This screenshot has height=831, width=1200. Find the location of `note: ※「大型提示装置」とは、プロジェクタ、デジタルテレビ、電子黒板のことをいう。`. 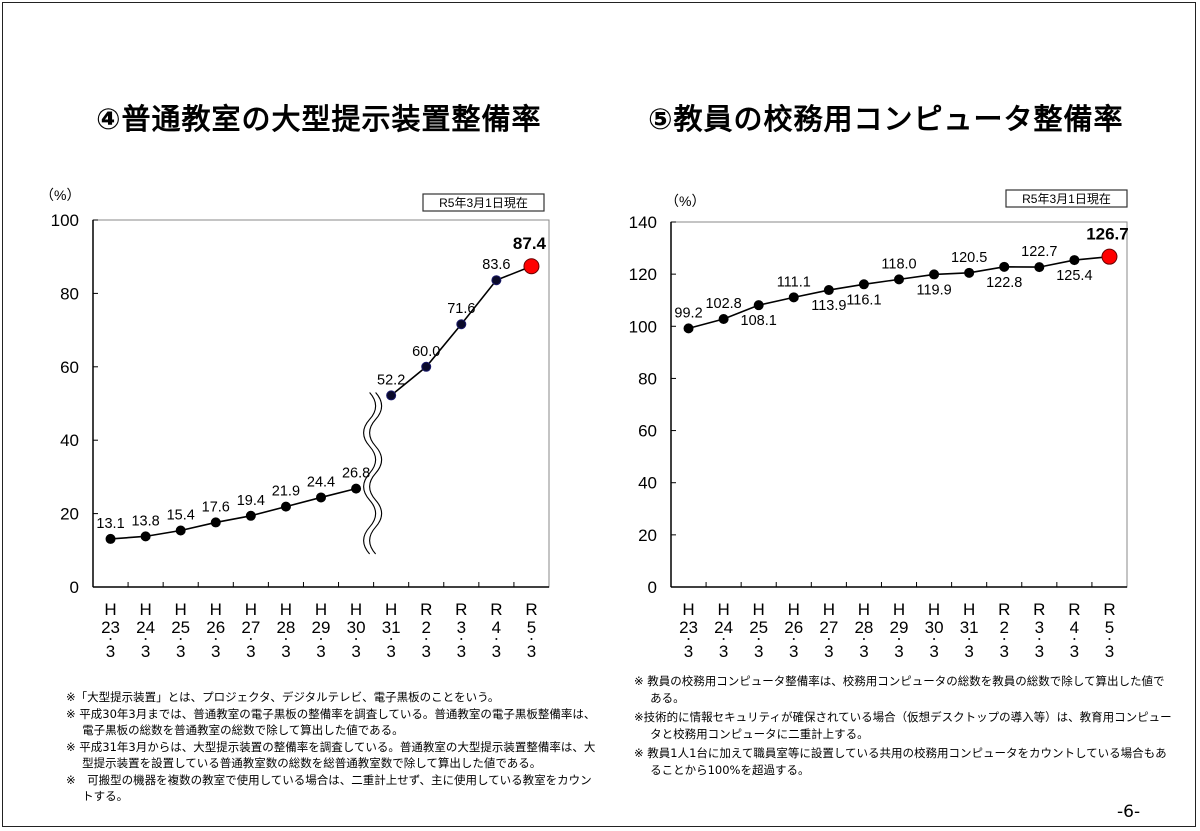

note: ※「大型提示装置」とは、プロジェクタ、デジタルテレビ、電子黒板のことをいう。 is located at coordinates (283, 697).